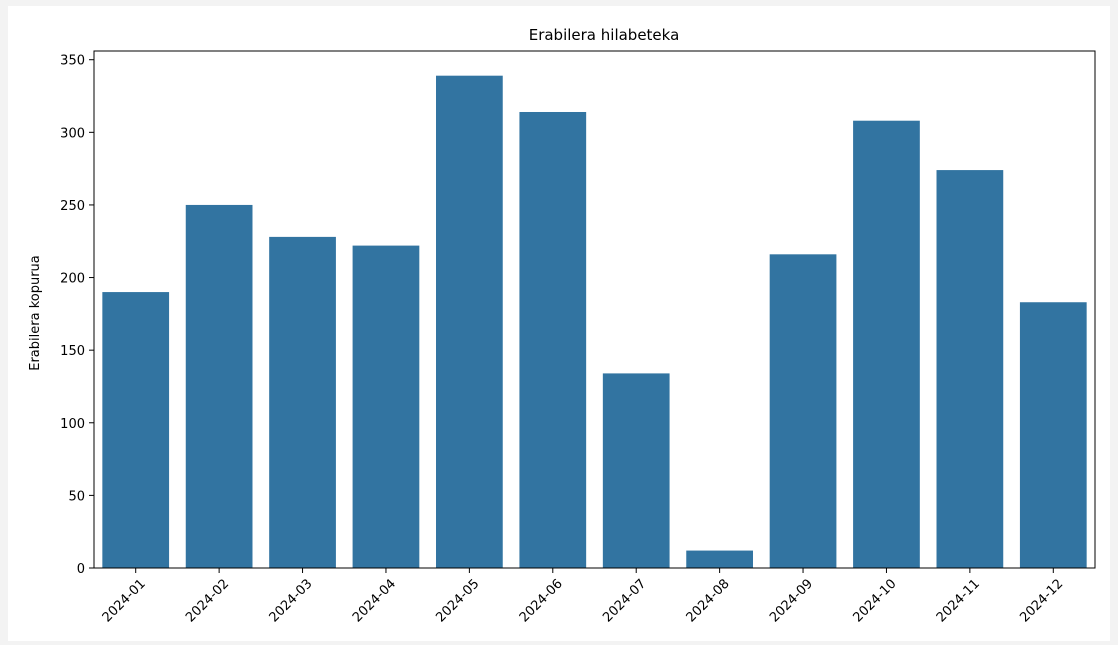  I want to click on y-tick-label: 0, so click(81, 569).